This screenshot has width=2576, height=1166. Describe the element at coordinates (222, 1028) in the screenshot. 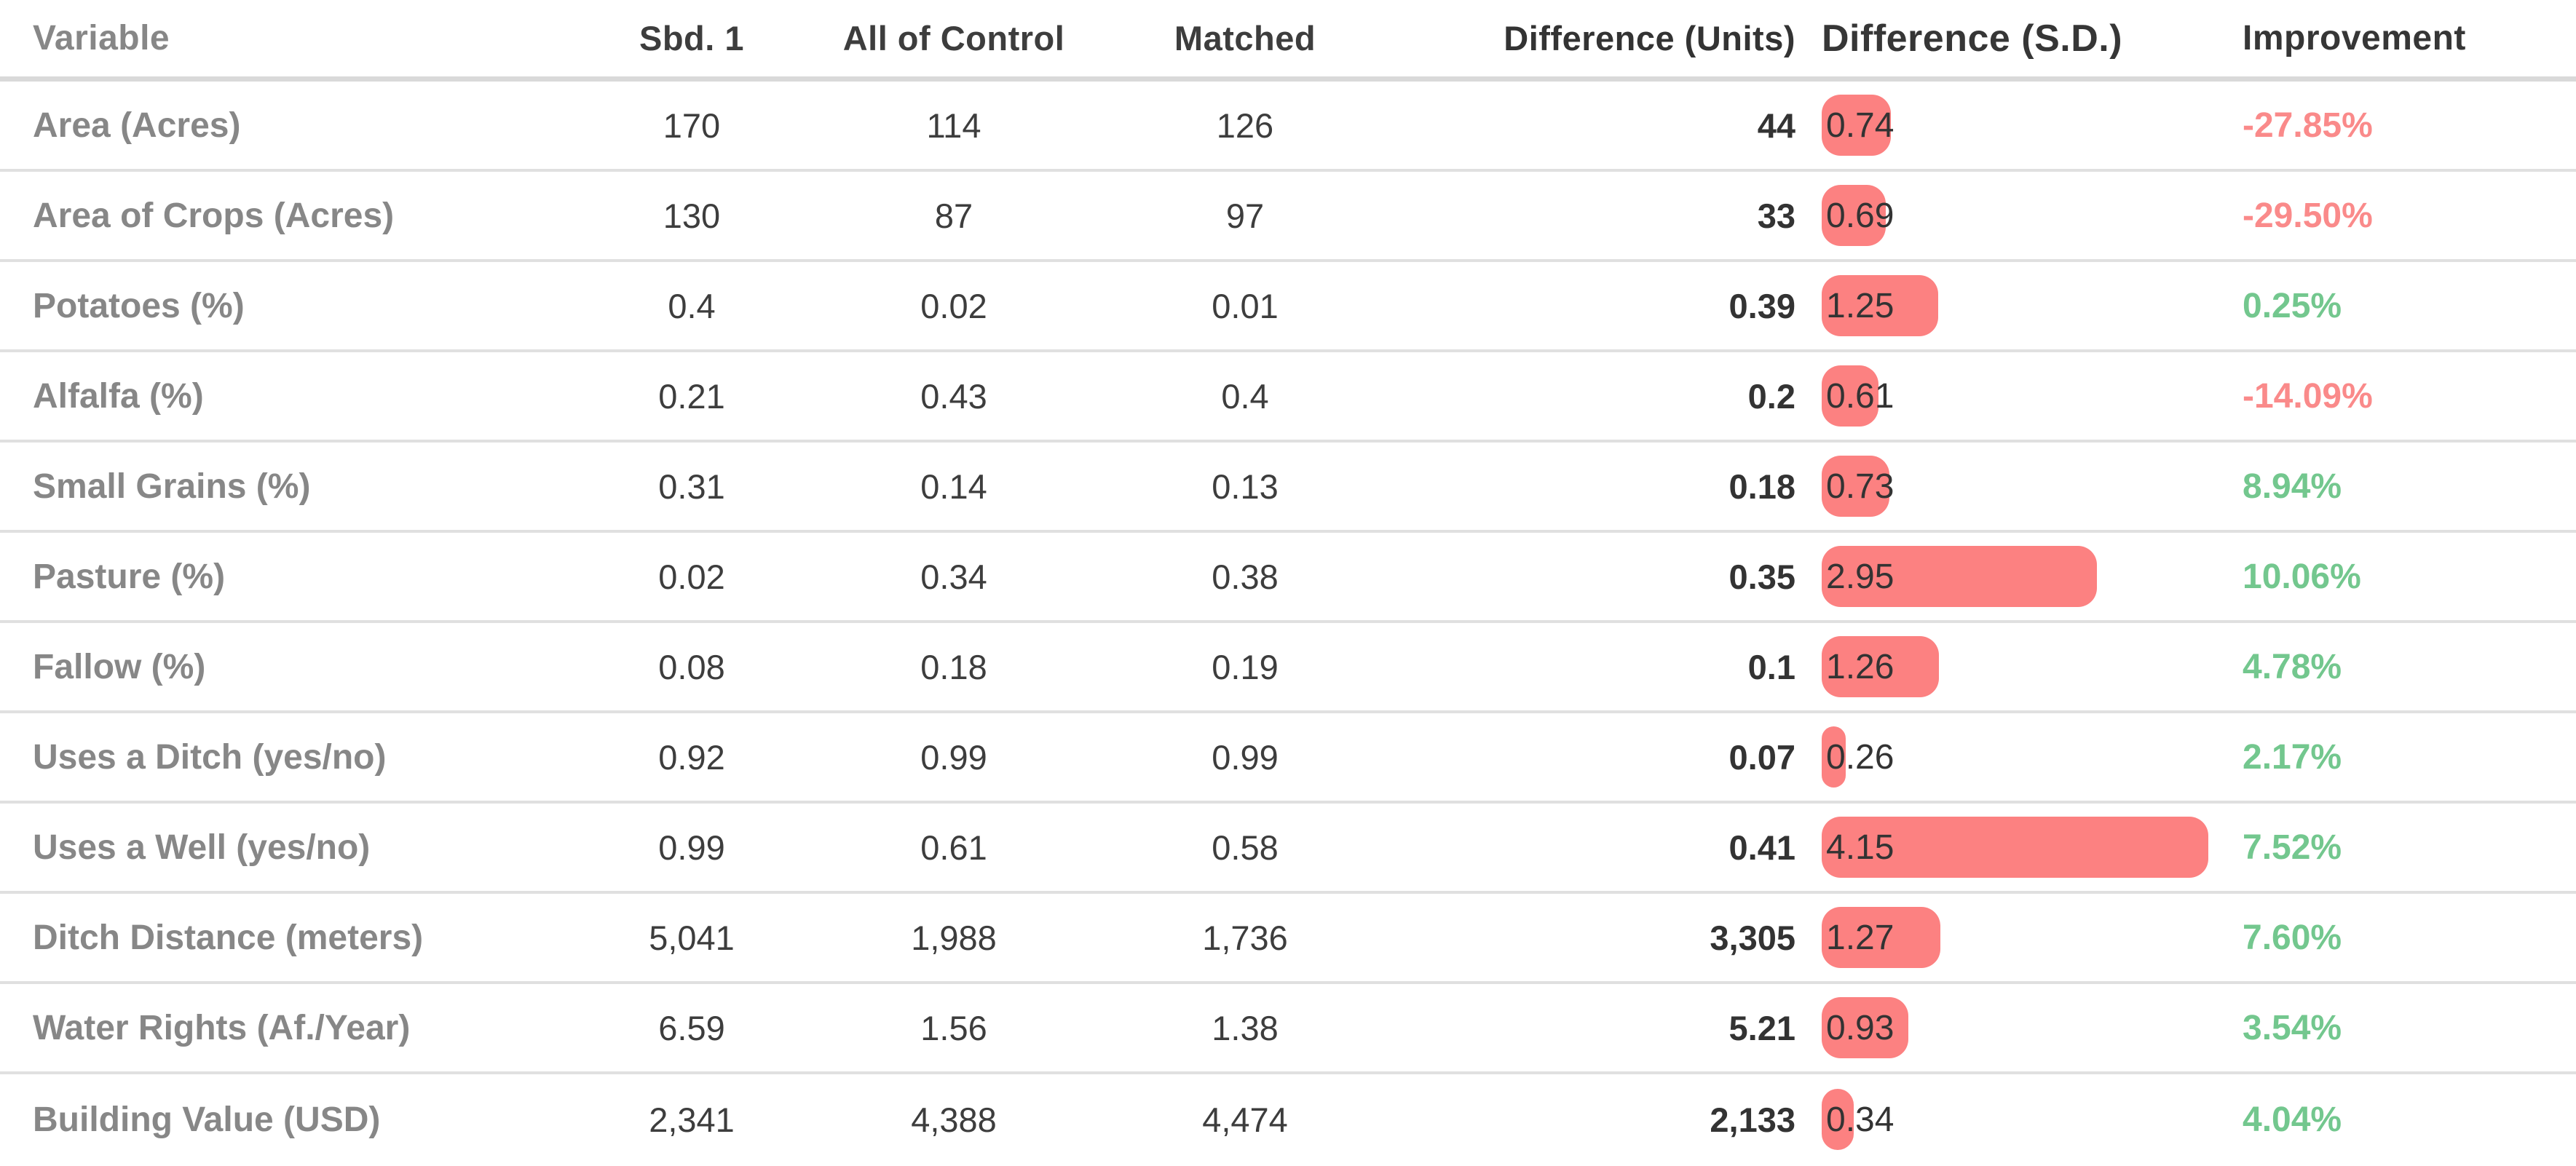

I see `variable-label: Water Rights (Af./Year)` at that location.